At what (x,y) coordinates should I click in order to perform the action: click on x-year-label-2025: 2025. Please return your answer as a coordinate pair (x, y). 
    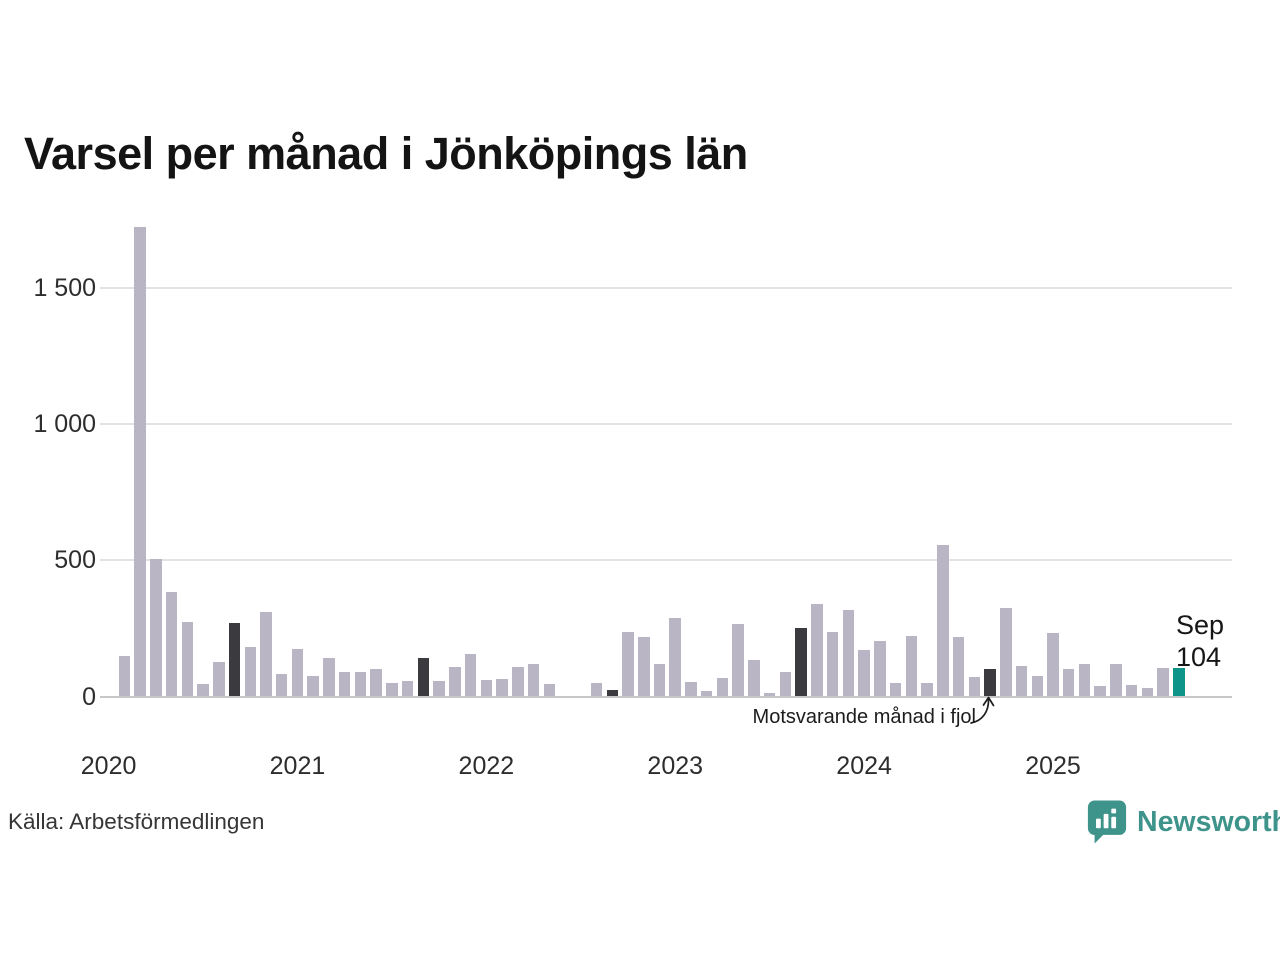
    Looking at the image, I should click on (1053, 766).